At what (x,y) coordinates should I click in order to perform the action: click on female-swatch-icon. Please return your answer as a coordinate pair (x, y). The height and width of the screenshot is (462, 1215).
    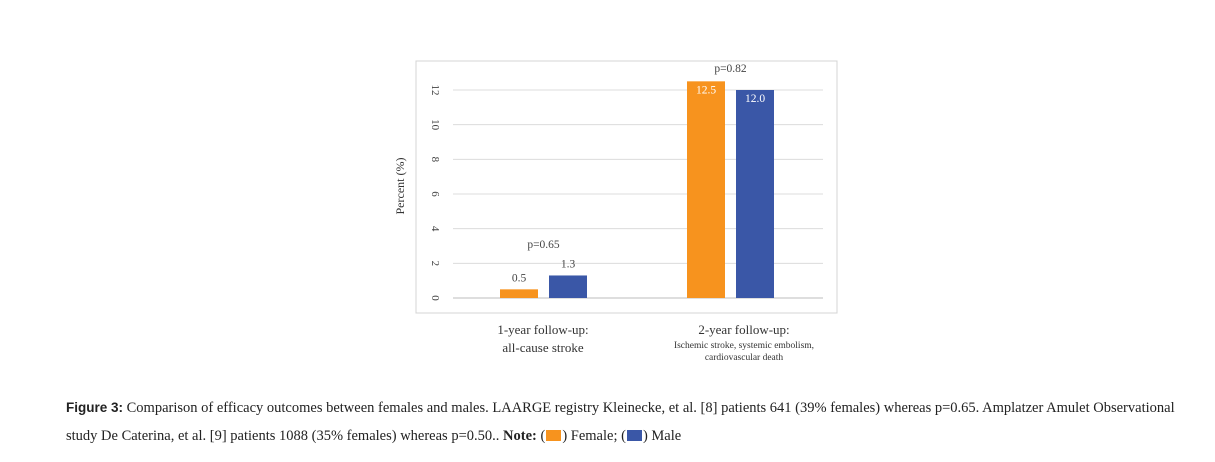
    Looking at the image, I should click on (554, 435).